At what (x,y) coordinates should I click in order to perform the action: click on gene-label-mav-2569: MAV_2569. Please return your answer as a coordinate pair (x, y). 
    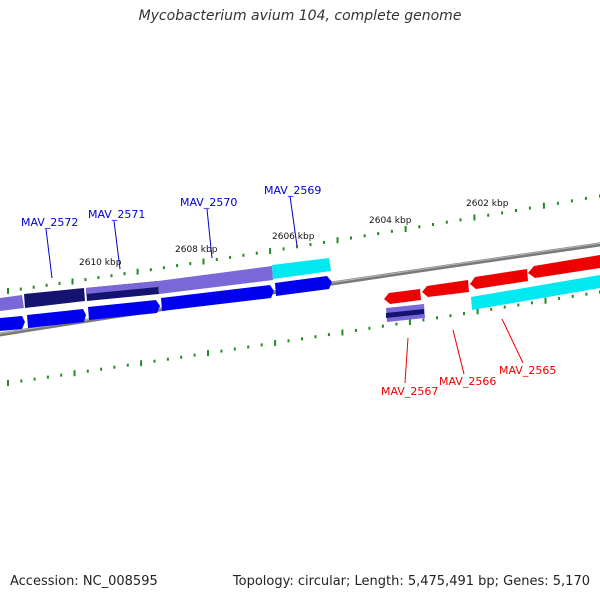
    Looking at the image, I should click on (292, 190).